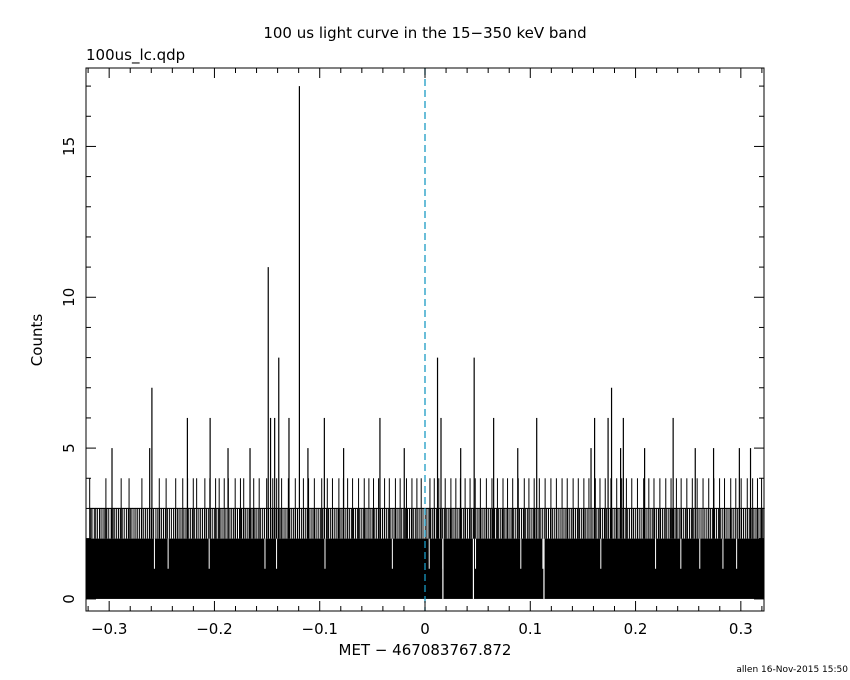 The height and width of the screenshot is (680, 850). What do you see at coordinates (636, 629) in the screenshot?
I see `x-tick-label: 0.2` at bounding box center [636, 629].